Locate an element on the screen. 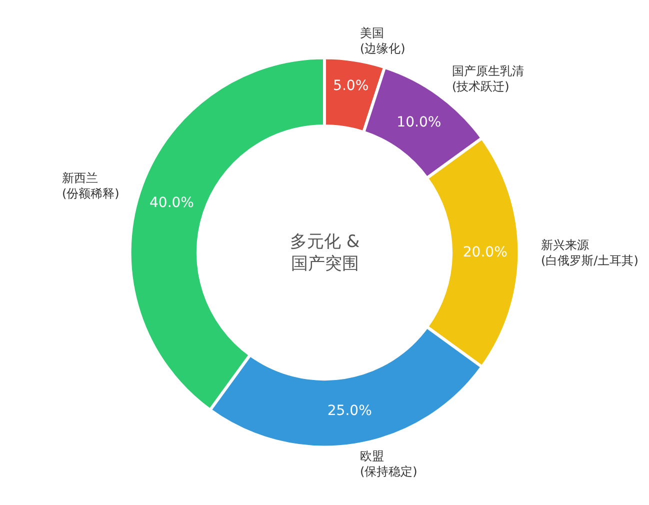 The height and width of the screenshot is (505, 649). slice-label: 国产原生乳清 (技术跃迁) is located at coordinates (488, 79).